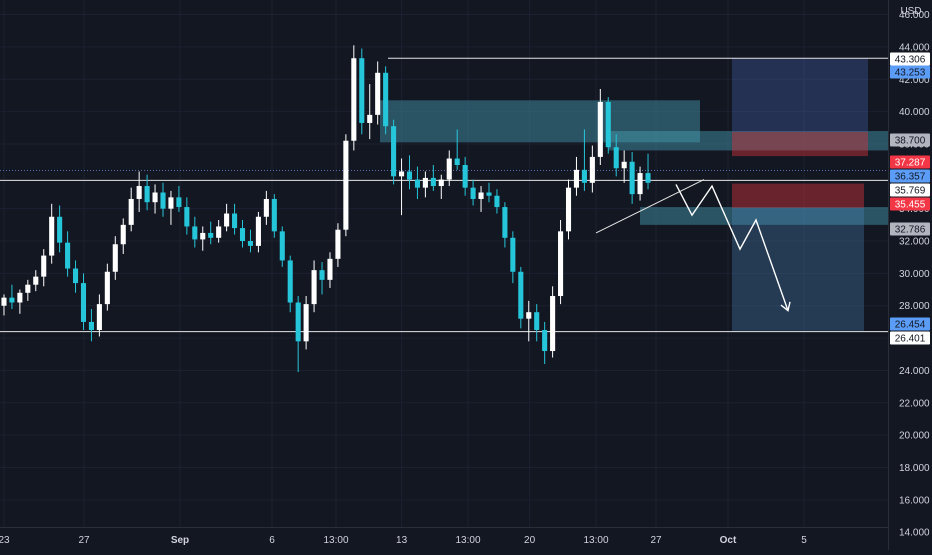  I want to click on time-tick-label: 13, so click(402, 540).